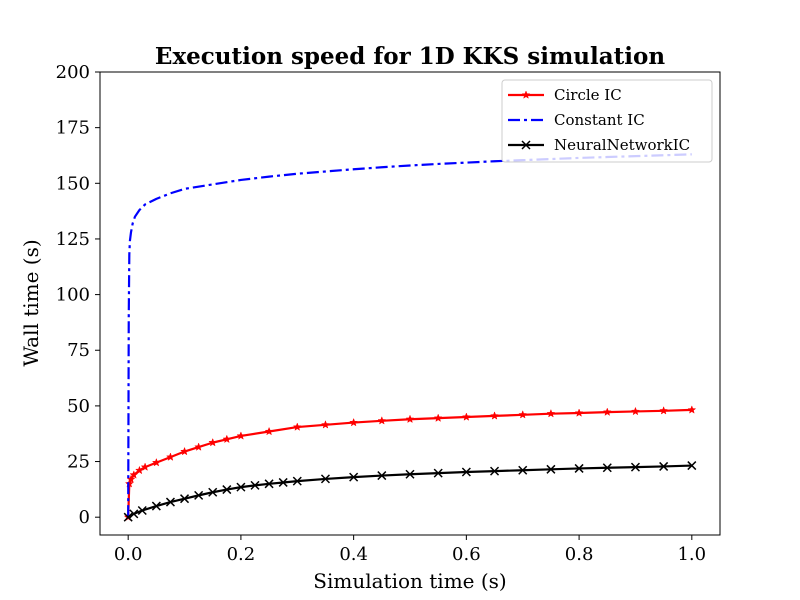  Describe the element at coordinates (84, 517) in the screenshot. I see `y-tick-label: 0` at that location.